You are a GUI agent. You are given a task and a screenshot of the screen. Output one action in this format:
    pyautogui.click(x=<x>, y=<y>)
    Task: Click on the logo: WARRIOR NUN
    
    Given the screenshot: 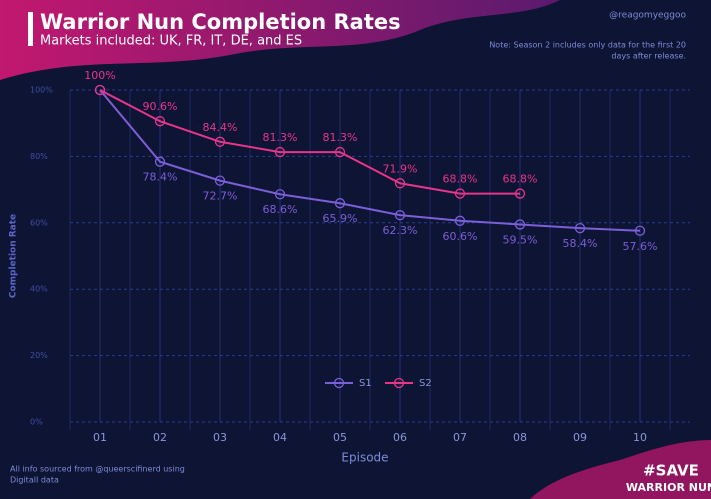 What is the action you would take?
    pyautogui.click(x=668, y=487)
    